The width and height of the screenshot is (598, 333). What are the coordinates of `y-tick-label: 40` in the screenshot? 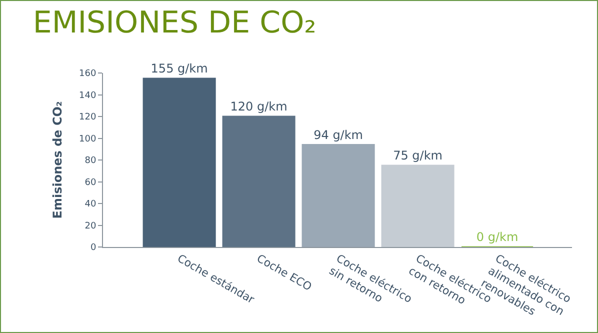 It's located at (90, 205).